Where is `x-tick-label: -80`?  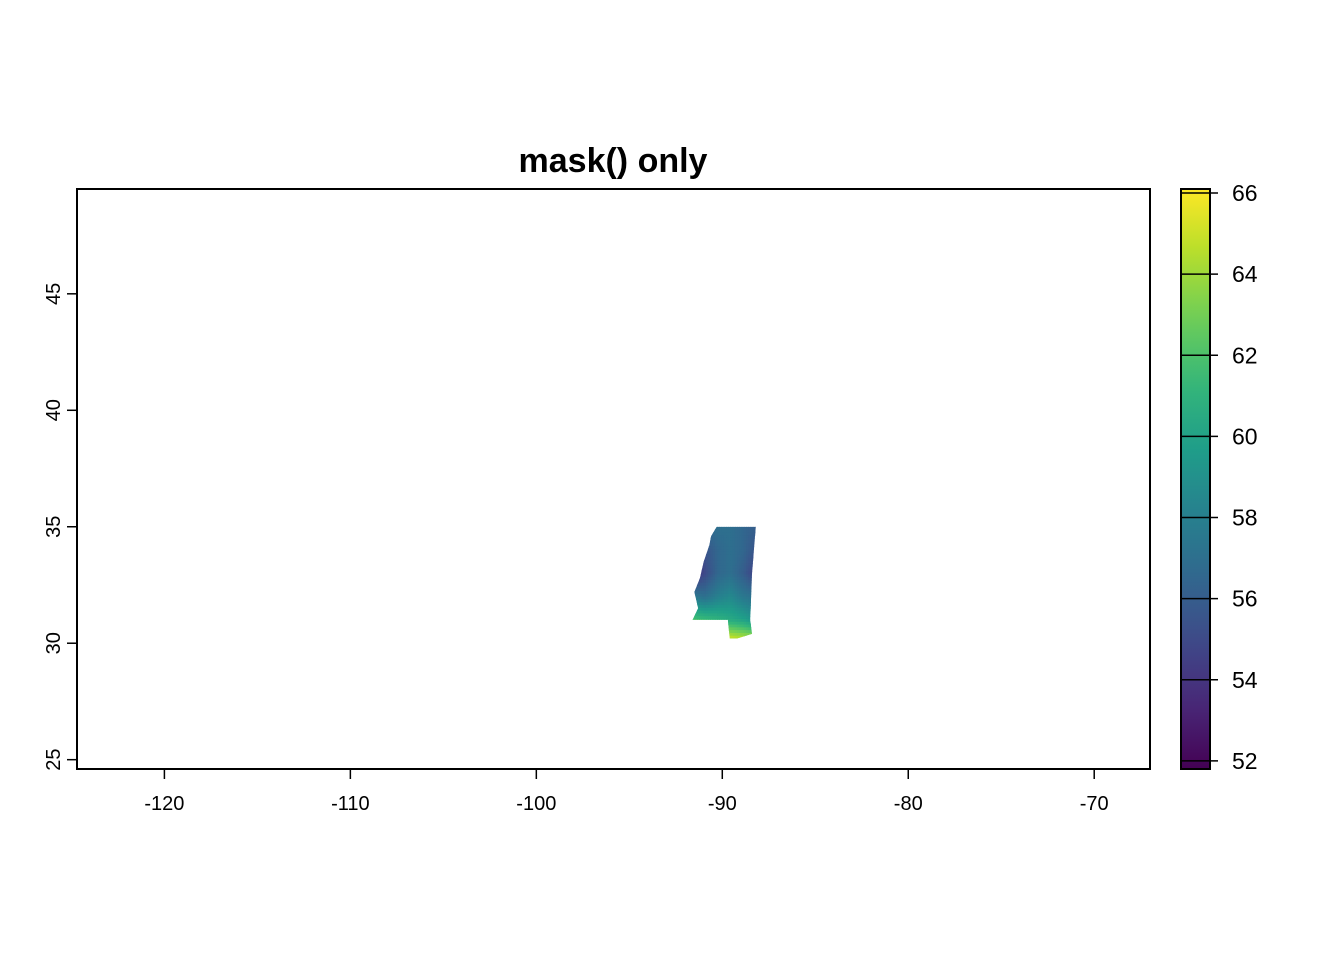
x-tick-label: -80 is located at coordinates (908, 804).